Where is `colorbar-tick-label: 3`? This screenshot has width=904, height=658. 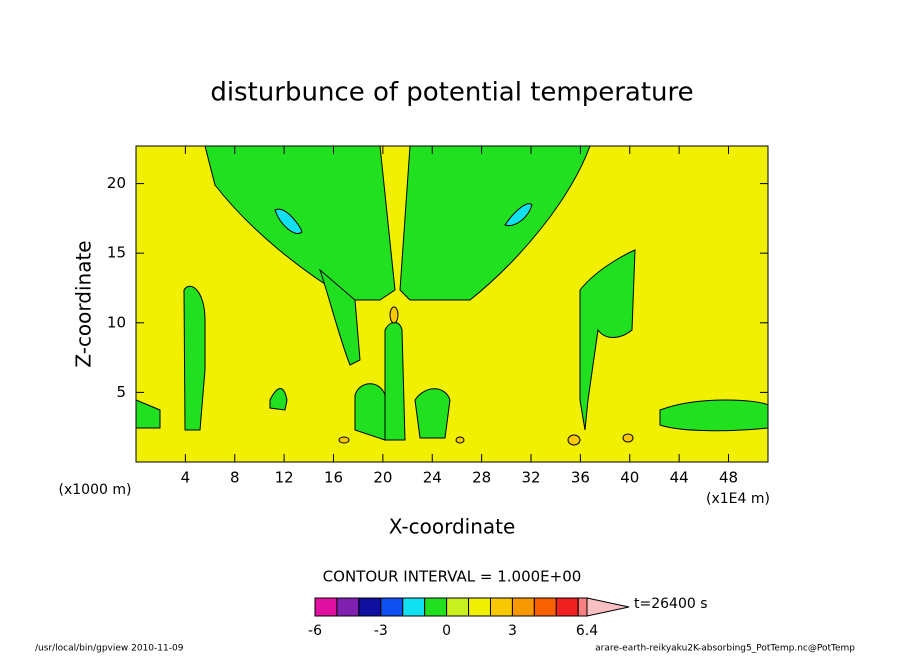
colorbar-tick-label: 3 is located at coordinates (512, 631).